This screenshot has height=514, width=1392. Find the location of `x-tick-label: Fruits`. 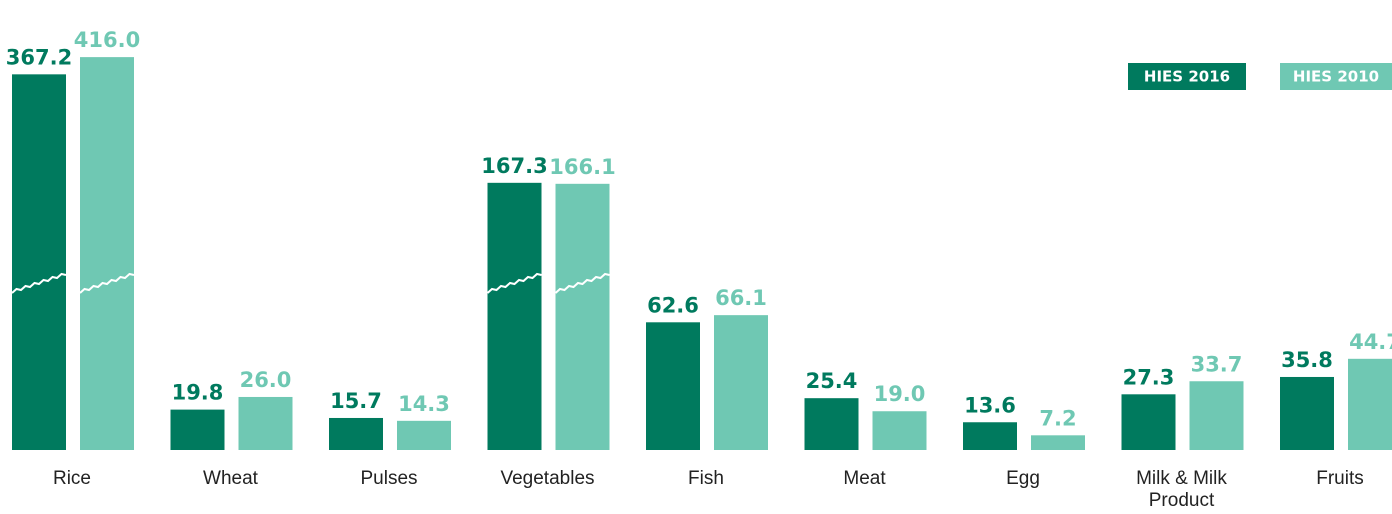

x-tick-label: Fruits is located at coordinates (1340, 478).